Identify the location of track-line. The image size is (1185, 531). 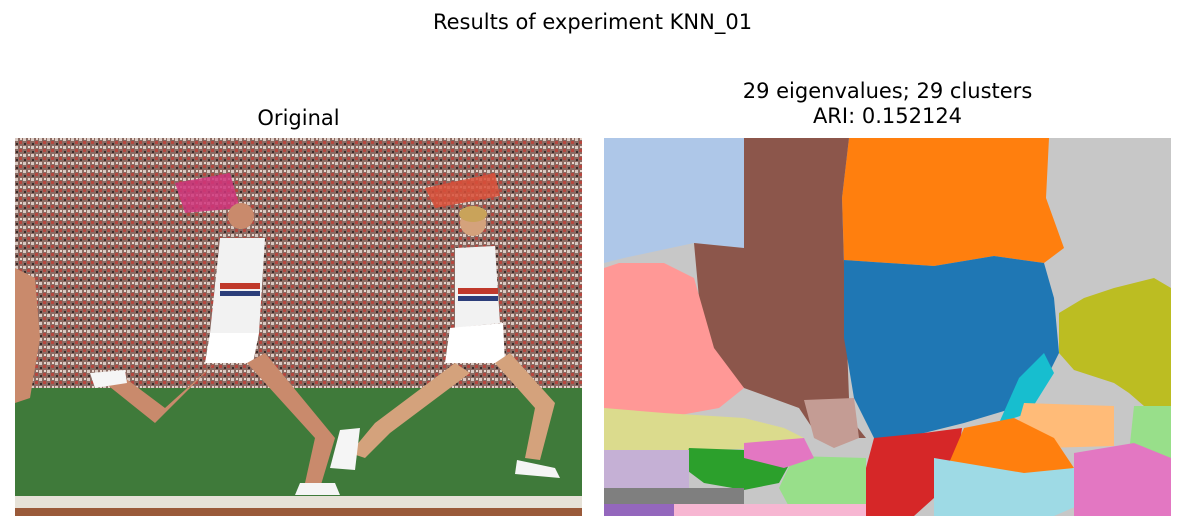
(298, 502).